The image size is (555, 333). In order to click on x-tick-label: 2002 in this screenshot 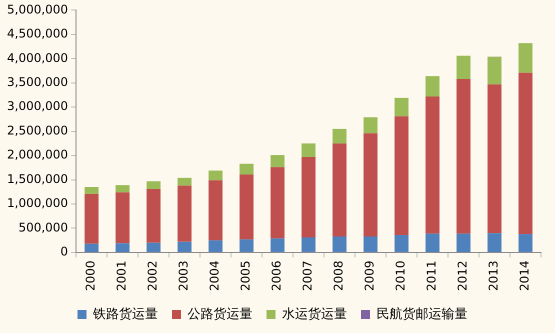, I will do `click(153, 276)`.